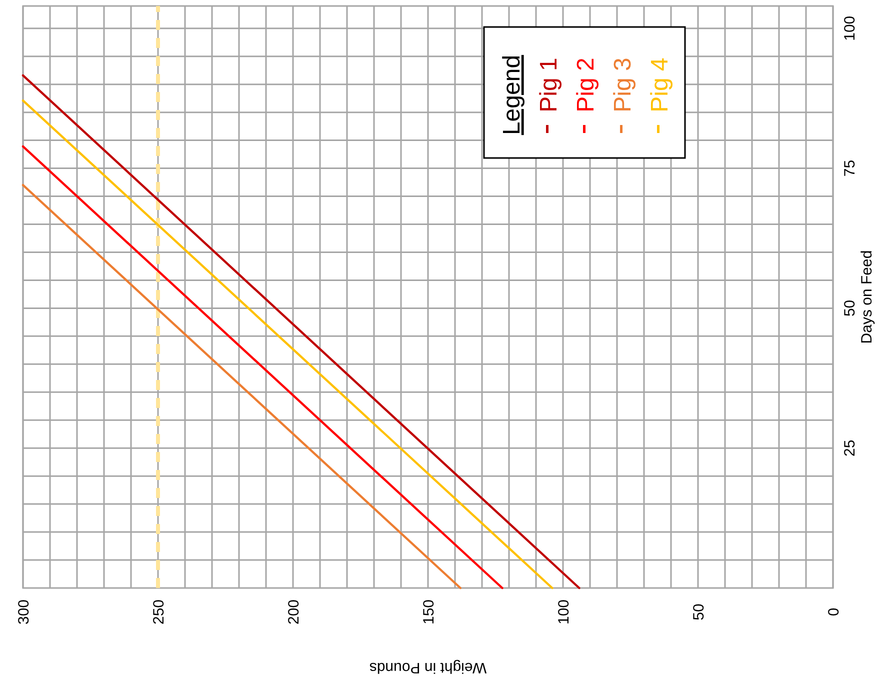 The width and height of the screenshot is (877, 683). I want to click on x-tick-label: 100, so click(563, 612).